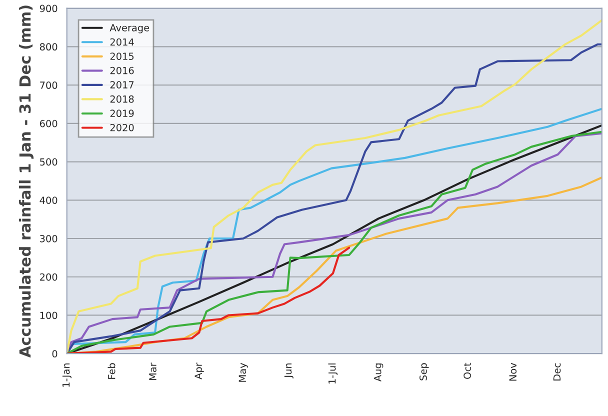 Image resolution: width=608 pixels, height=416 pixels. I want to click on y-tick-label: 400, so click(49, 200).